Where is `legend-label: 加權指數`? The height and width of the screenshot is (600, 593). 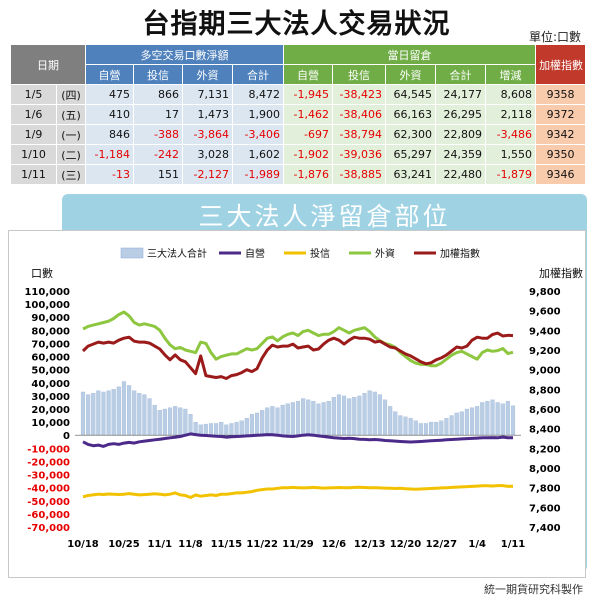 legend-label: 加權指數 is located at coordinates (460, 253).